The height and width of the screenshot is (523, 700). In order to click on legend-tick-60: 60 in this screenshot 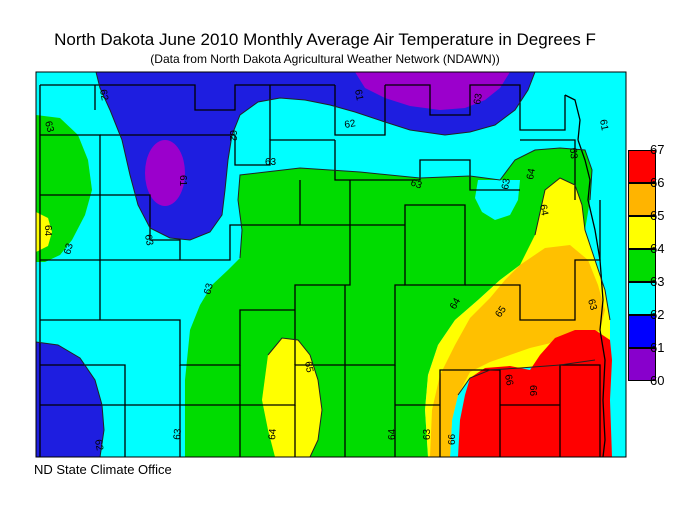, I will do `click(657, 380)`.